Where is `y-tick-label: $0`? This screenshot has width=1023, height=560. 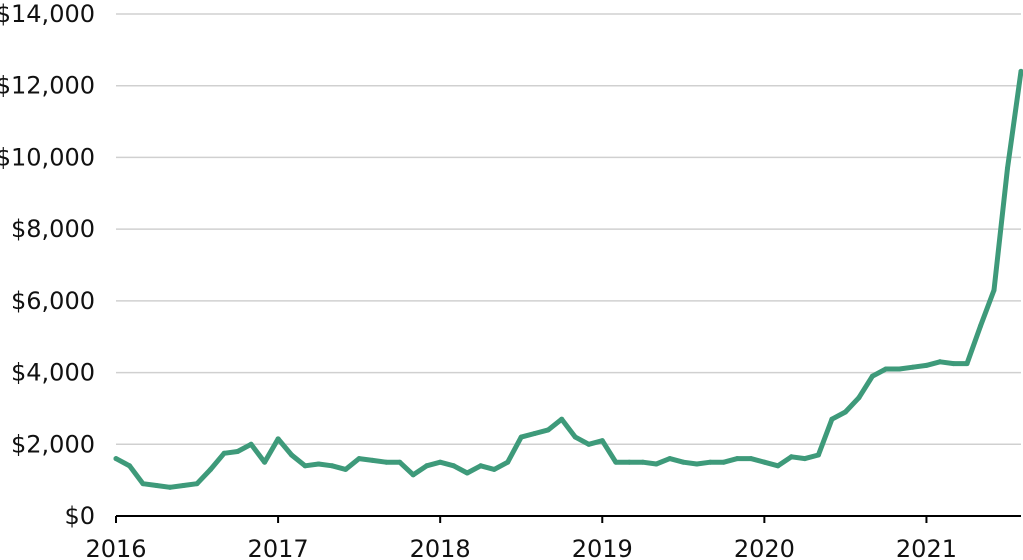 y-tick-label: $0 is located at coordinates (79, 516).